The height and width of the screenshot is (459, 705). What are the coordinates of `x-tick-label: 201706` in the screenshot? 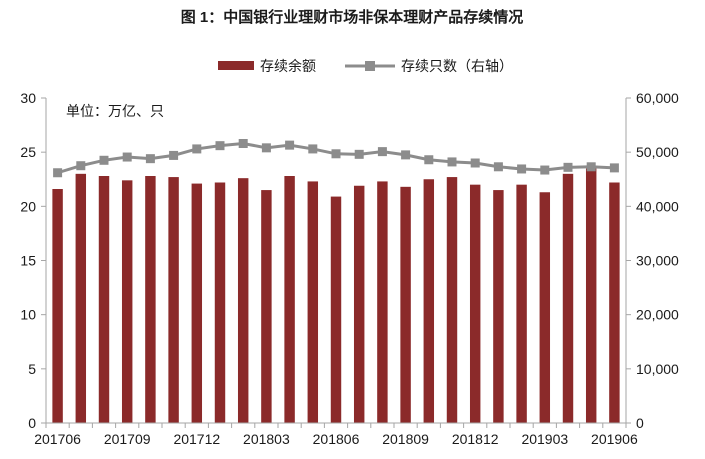 It's located at (57, 439).